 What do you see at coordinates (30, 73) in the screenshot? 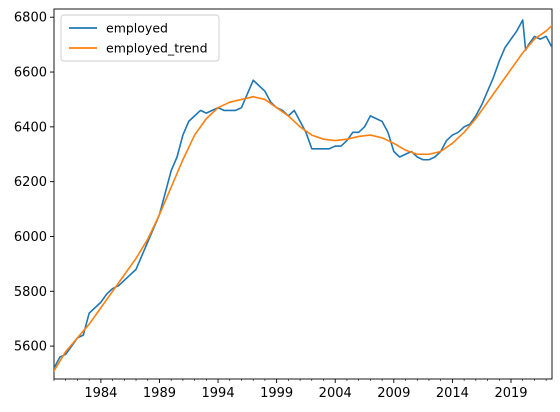
I see `y-tick-label: 6600` at bounding box center [30, 73].